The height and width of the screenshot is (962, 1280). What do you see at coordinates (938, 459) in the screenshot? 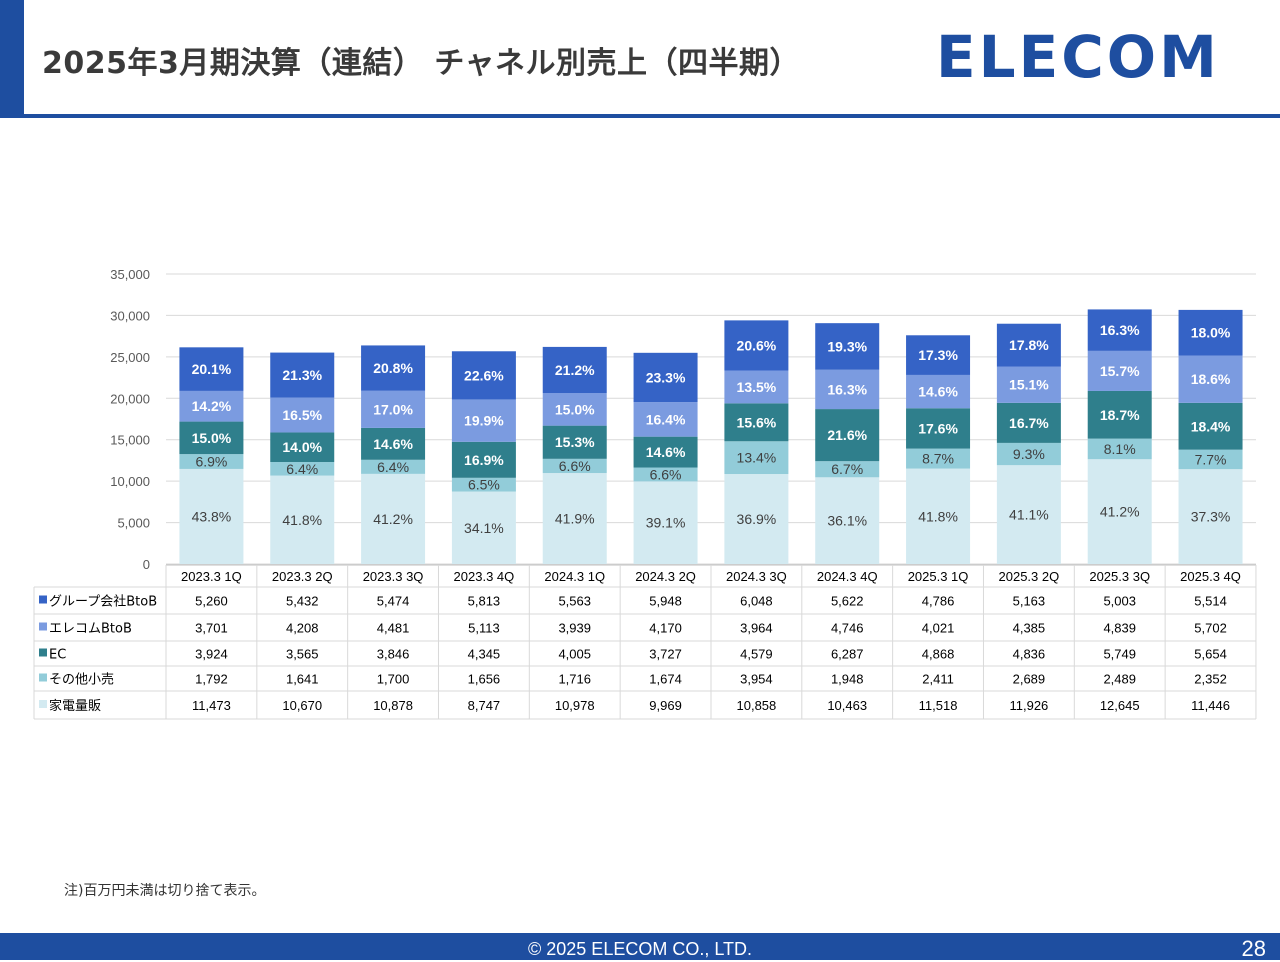
I see `bar-percent-label: 8.7%` at bounding box center [938, 459].